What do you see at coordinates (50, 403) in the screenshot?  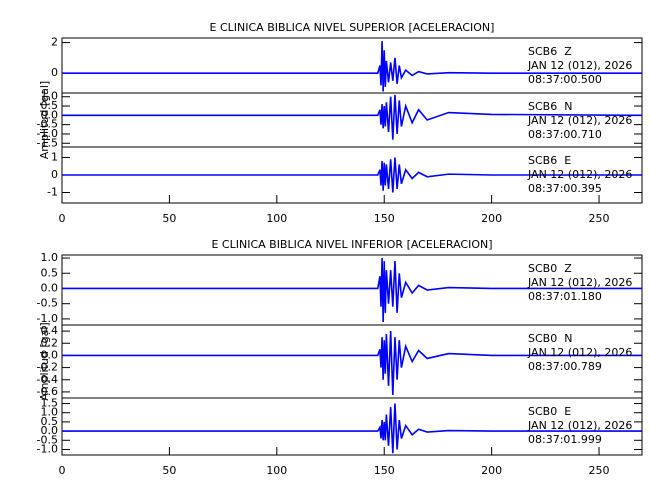 I see `y-tick-label: 1.5` at bounding box center [50, 403].